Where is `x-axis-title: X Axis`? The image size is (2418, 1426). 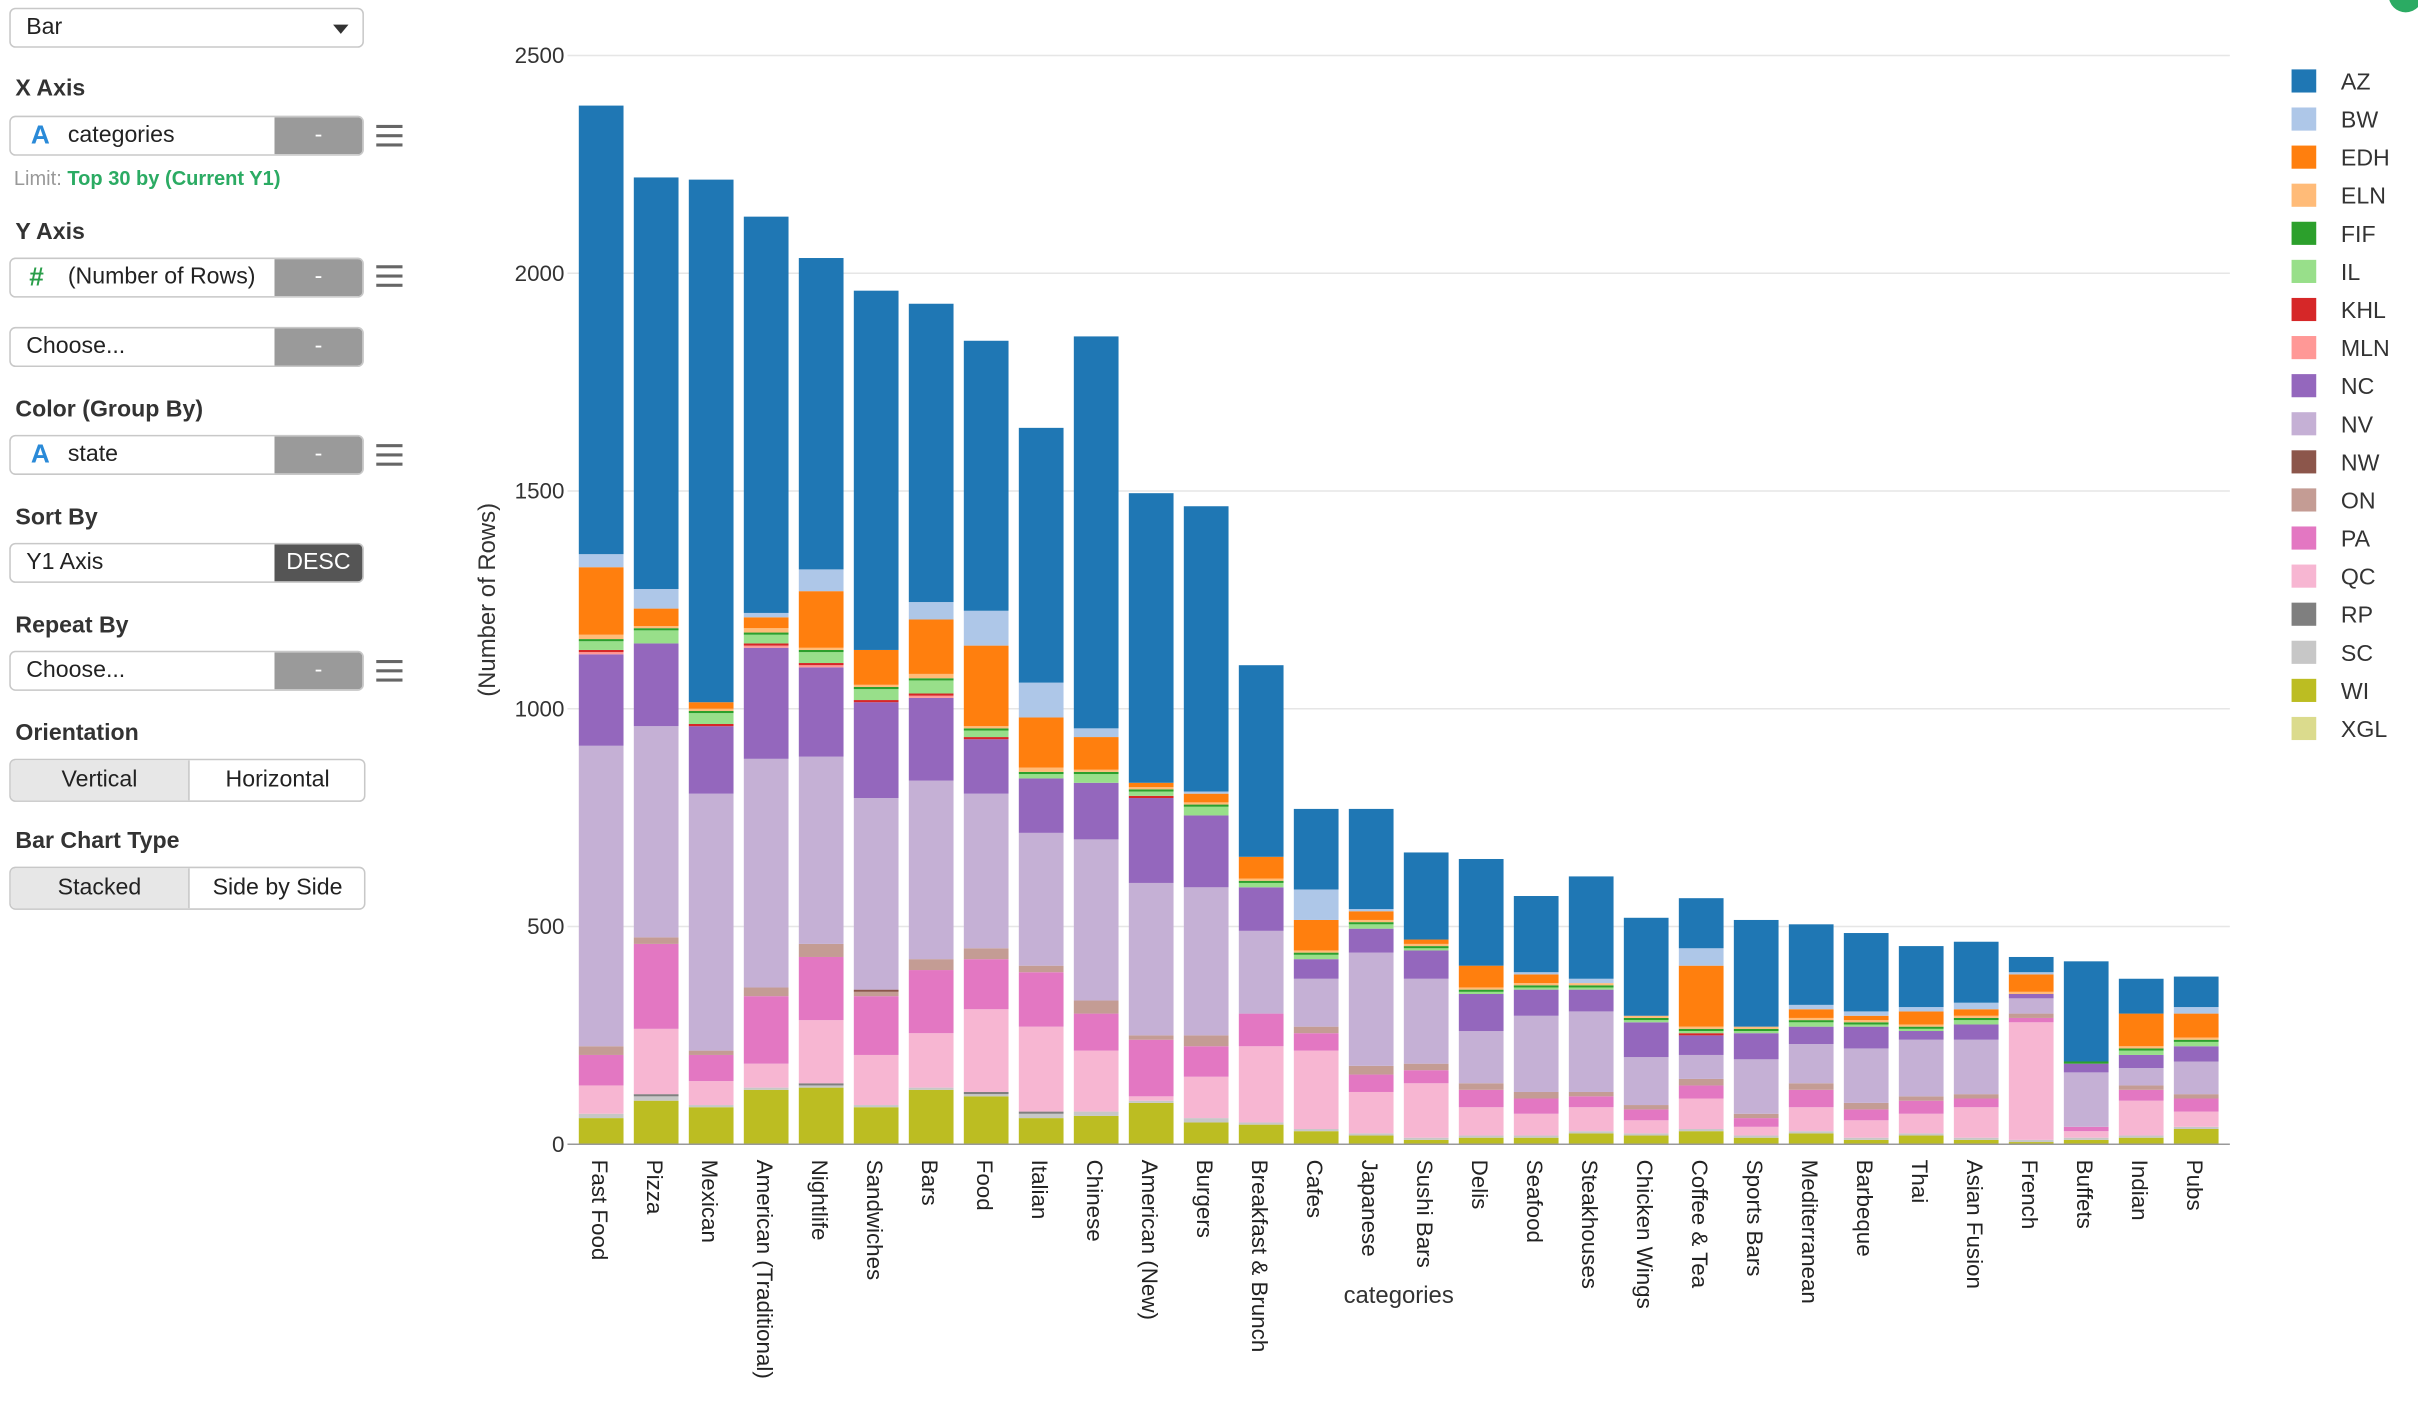 x-axis-title: X Axis is located at coordinates (50, 88).